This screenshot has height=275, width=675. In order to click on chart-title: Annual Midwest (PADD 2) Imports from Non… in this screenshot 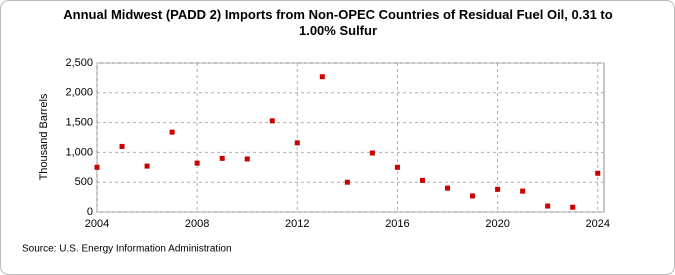, I will do `click(337, 22)`.